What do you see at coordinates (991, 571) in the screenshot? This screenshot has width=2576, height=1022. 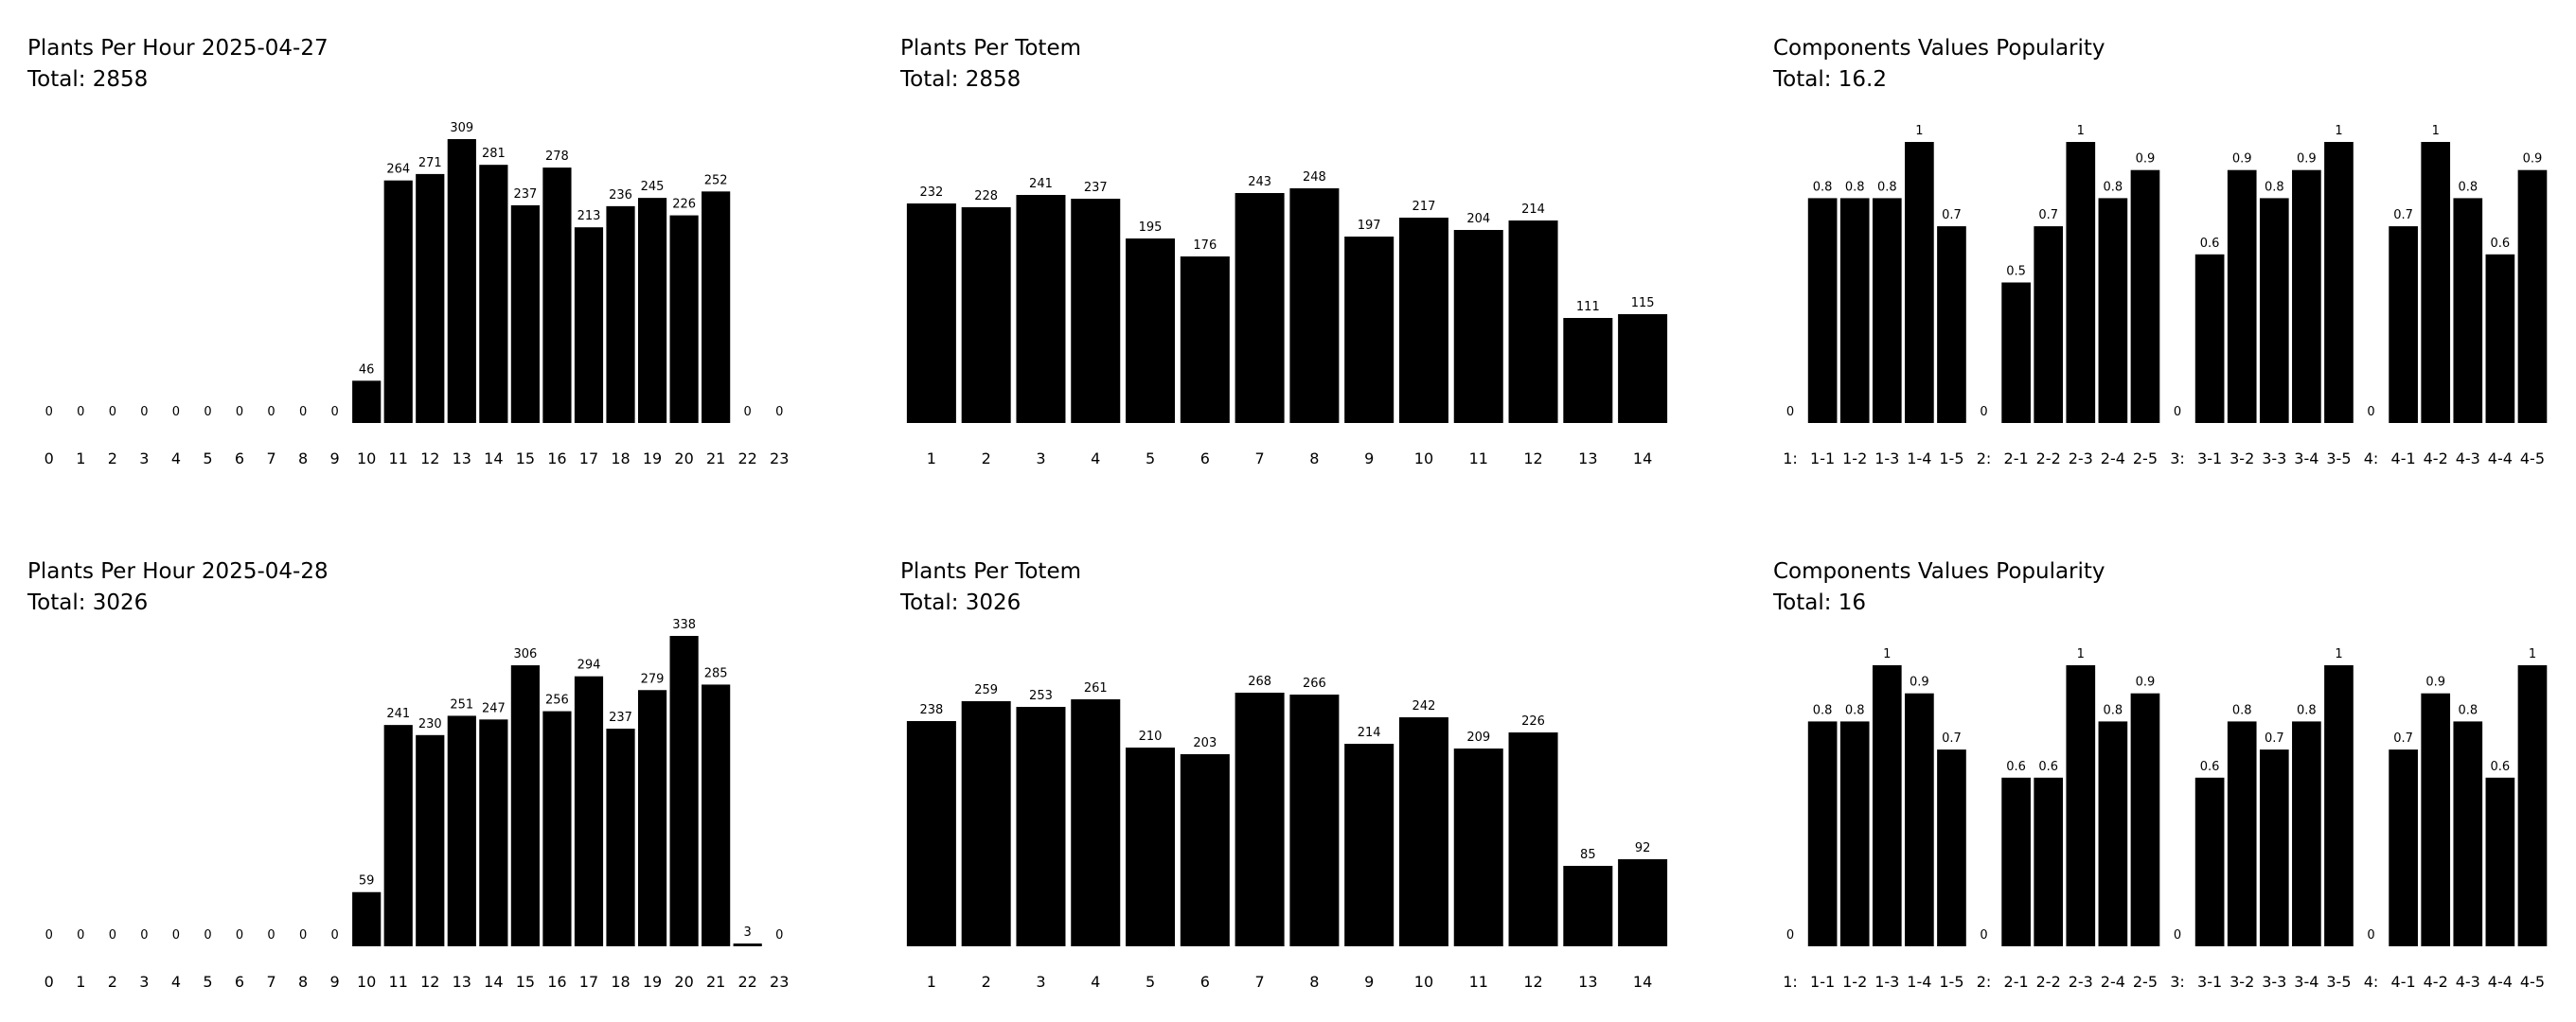 I see `chart-title: Plants Per Totem` at bounding box center [991, 571].